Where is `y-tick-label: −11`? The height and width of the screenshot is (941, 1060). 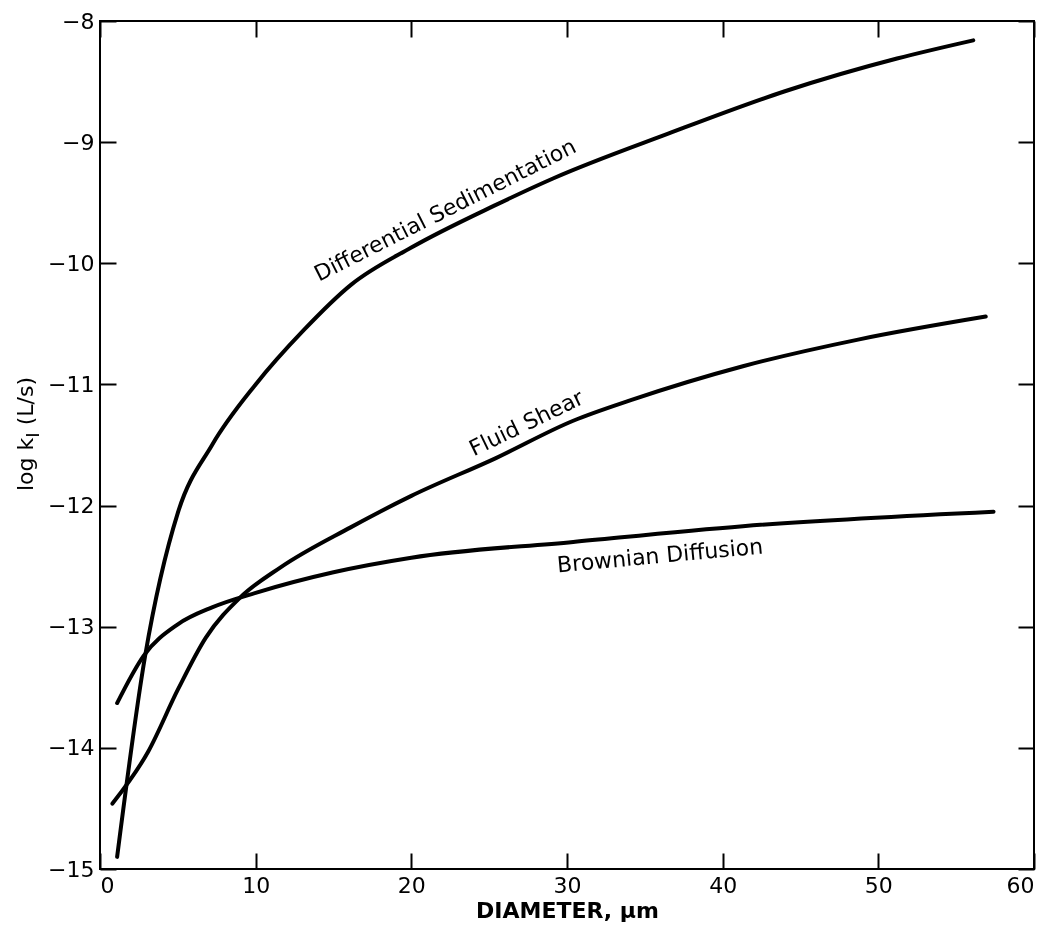
y-tick-label: −11 is located at coordinates (71, 384).